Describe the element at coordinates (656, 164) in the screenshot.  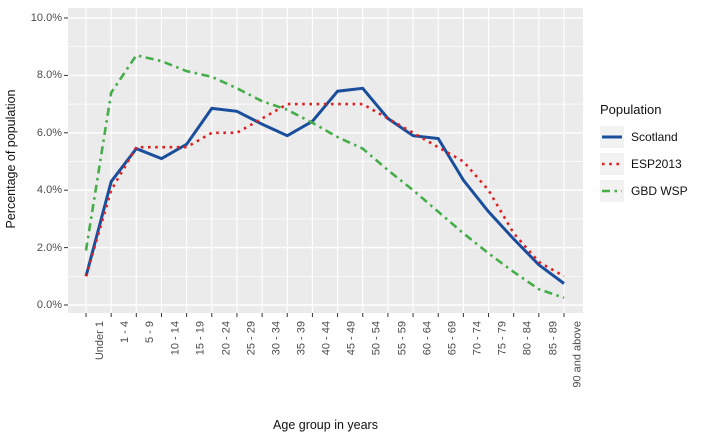
I see `legend-label: ESP2013` at that location.